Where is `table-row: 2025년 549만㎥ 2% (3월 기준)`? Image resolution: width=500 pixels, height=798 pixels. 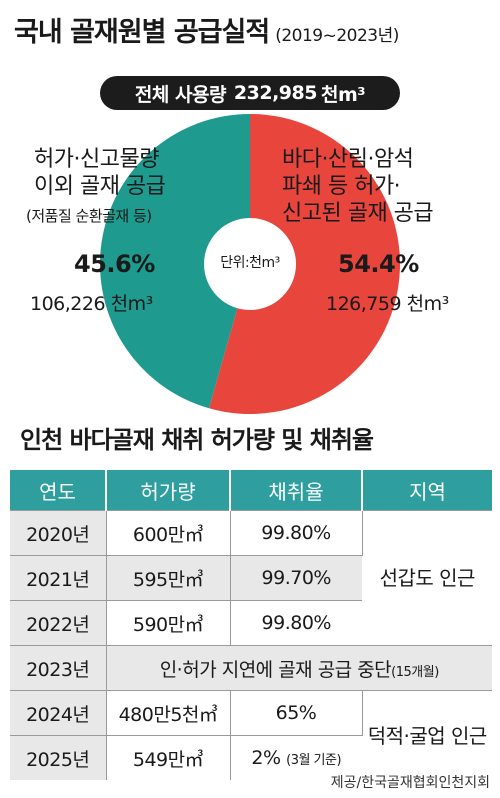 table-row: 2025년 549만㎥ 2% (3월 기준) is located at coordinates (251, 757).